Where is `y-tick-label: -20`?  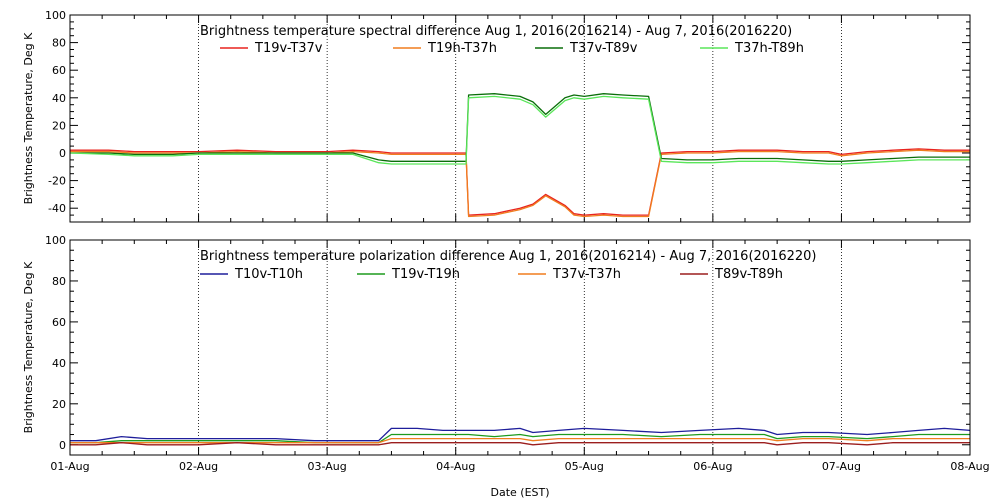 y-tick-label: -20 is located at coordinates (57, 181).